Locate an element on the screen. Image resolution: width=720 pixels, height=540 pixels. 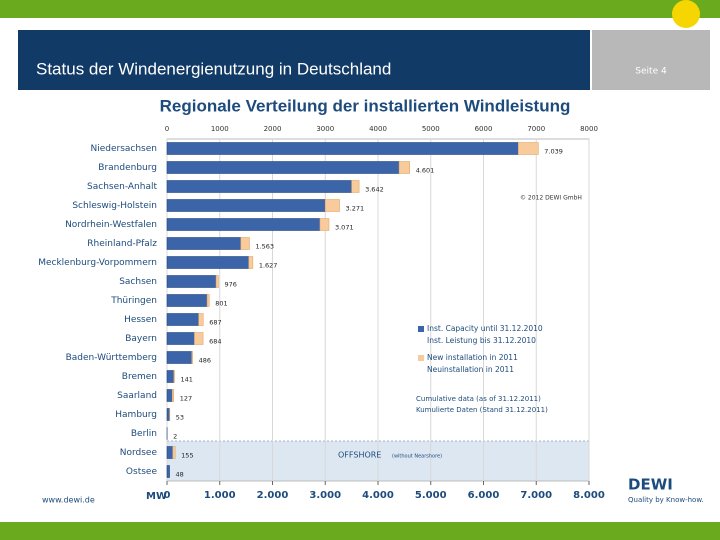
x-tick-label: 2.000 is located at coordinates (273, 495).